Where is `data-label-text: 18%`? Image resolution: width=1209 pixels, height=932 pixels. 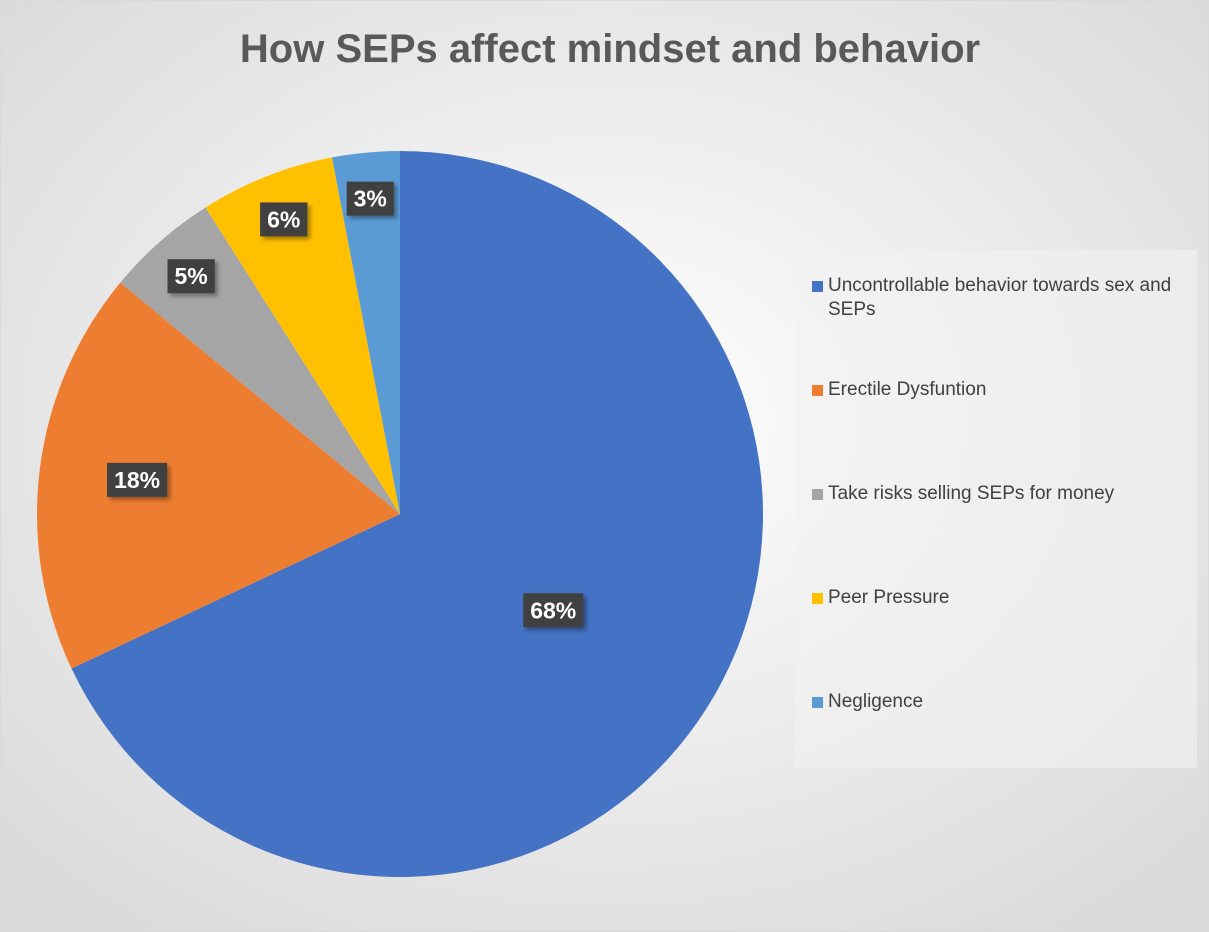
data-label-text: 18% is located at coordinates (137, 480).